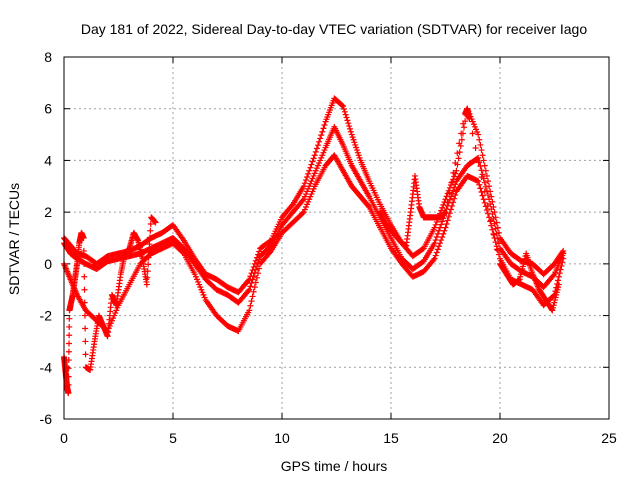 This screenshot has height=480, width=640. What do you see at coordinates (469, 209) in the screenshot?
I see `series-late-tracks` at bounding box center [469, 209].